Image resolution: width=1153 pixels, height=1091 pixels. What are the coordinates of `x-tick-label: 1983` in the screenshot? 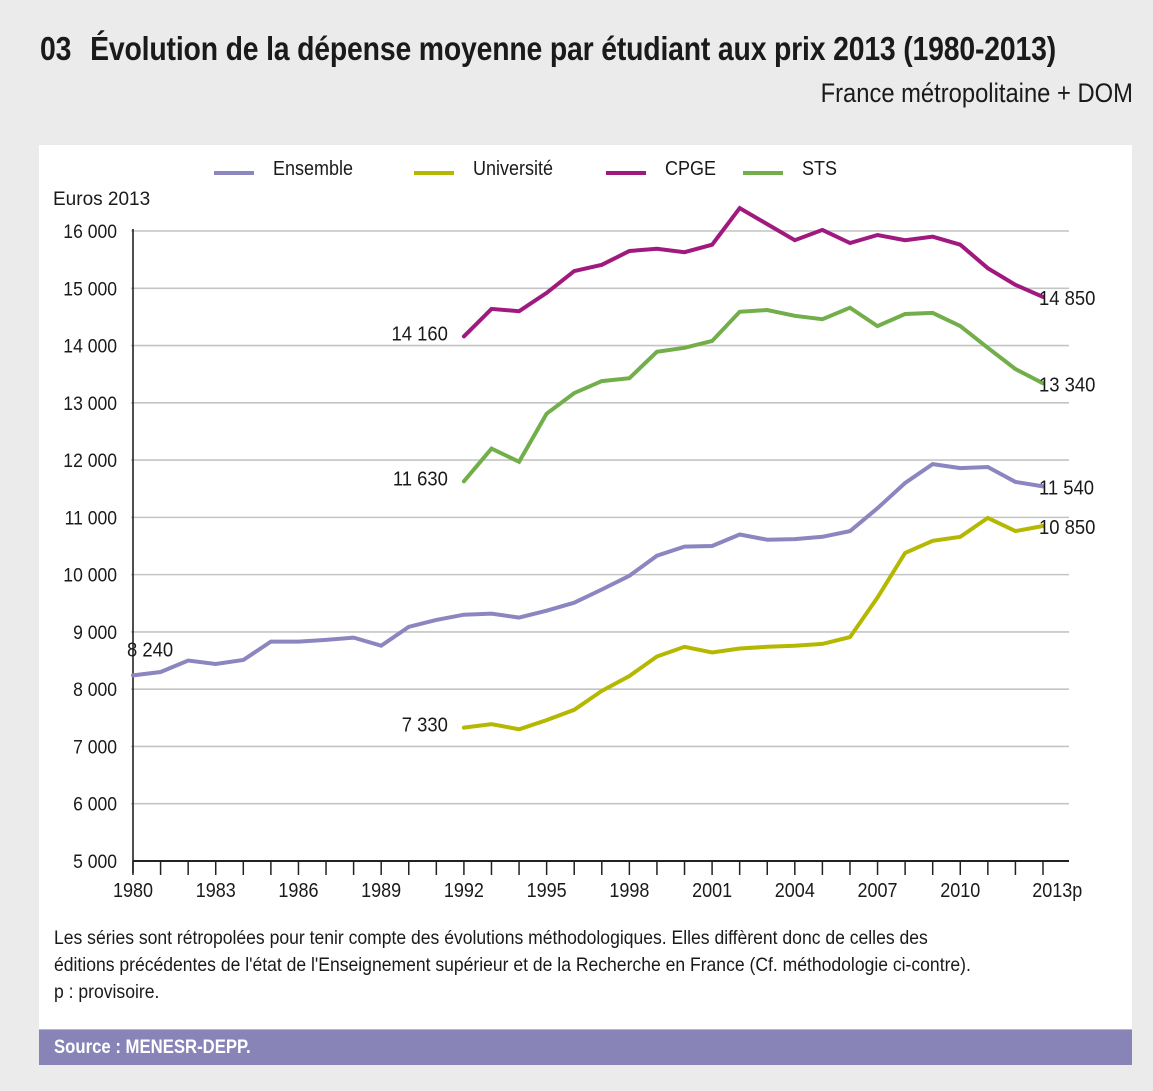 It's located at (216, 891).